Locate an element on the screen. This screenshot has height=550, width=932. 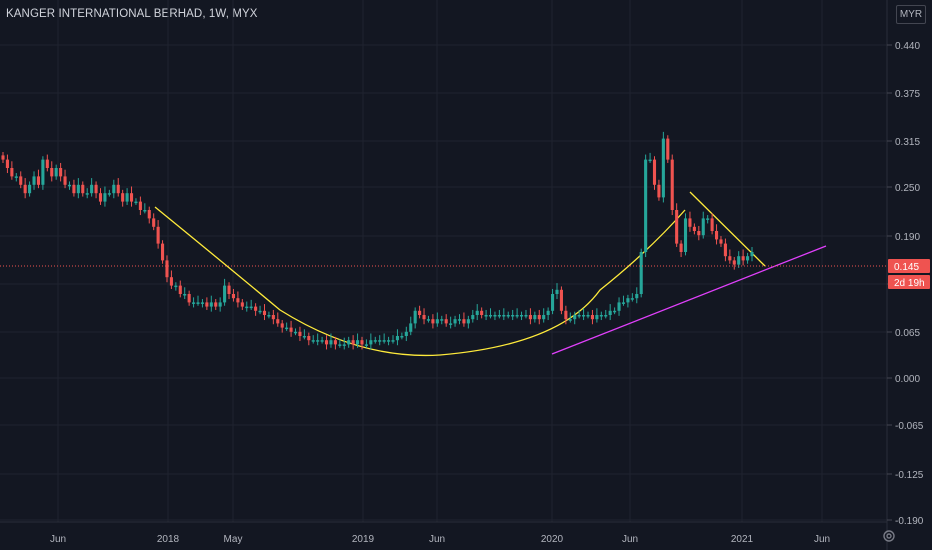
price-tick-label: 0.065 is located at coordinates (907, 333).